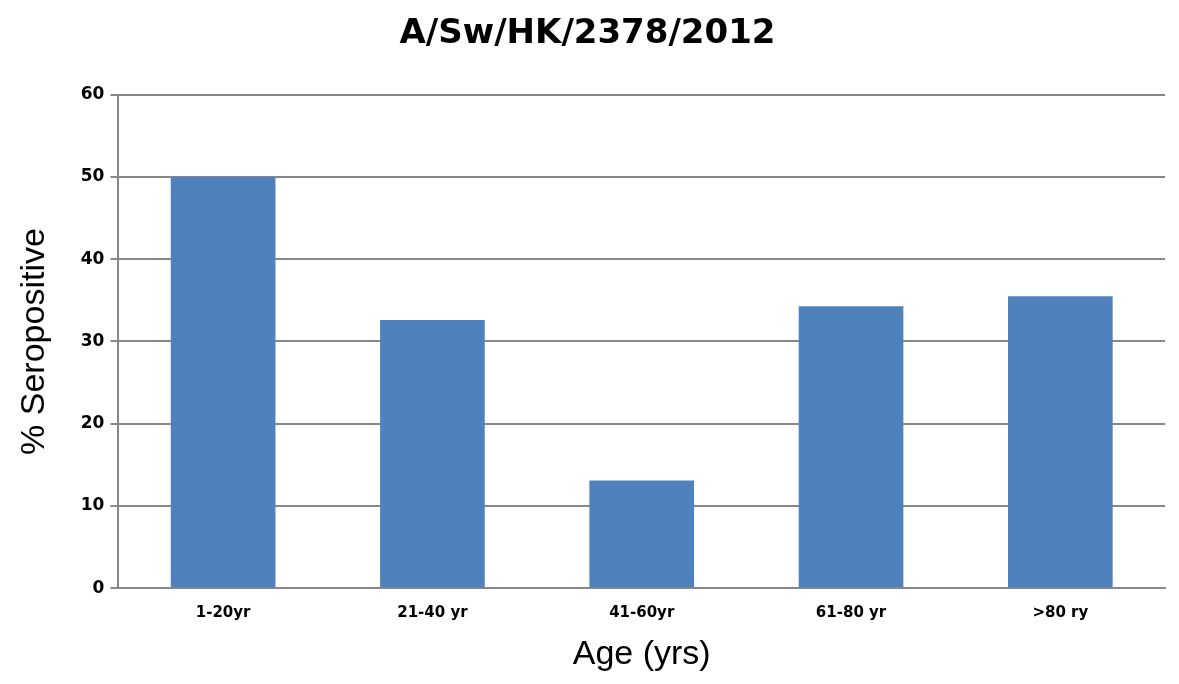 The width and height of the screenshot is (1179, 684). I want to click on y-tick-label: 10, so click(92, 504).